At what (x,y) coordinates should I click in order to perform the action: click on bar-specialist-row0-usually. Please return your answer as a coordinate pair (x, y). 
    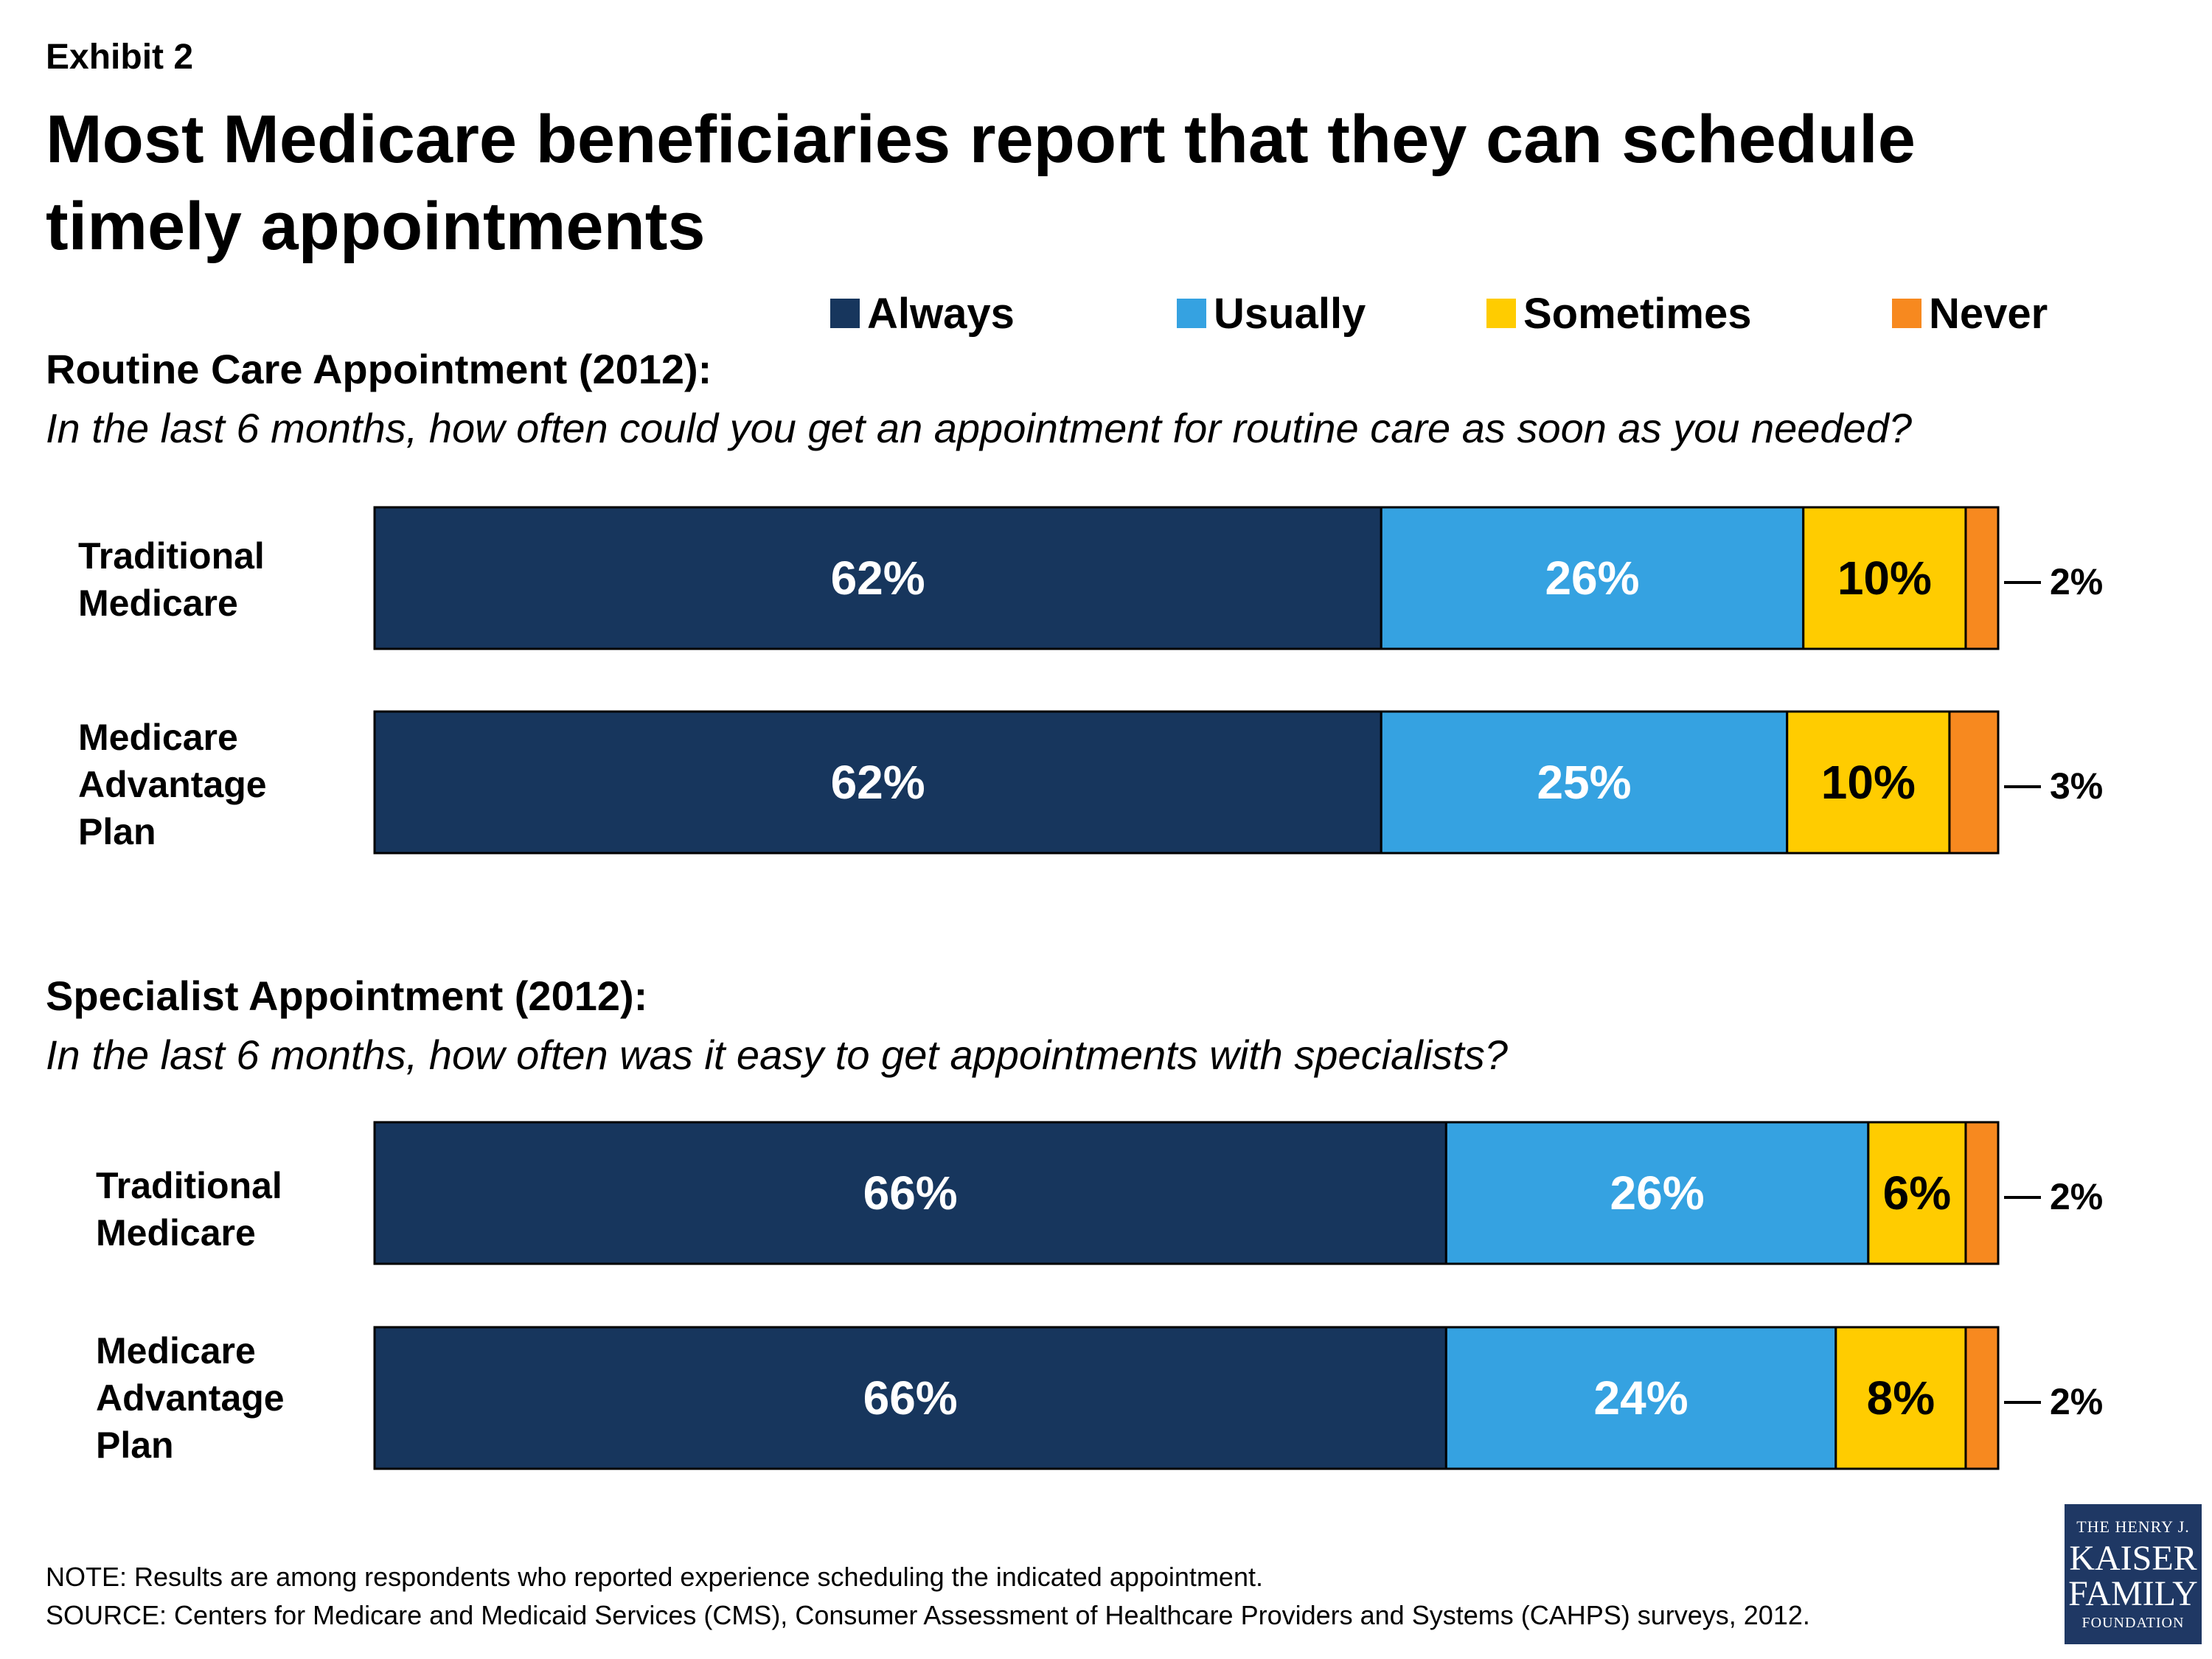
    Looking at the image, I should click on (1657, 1193).